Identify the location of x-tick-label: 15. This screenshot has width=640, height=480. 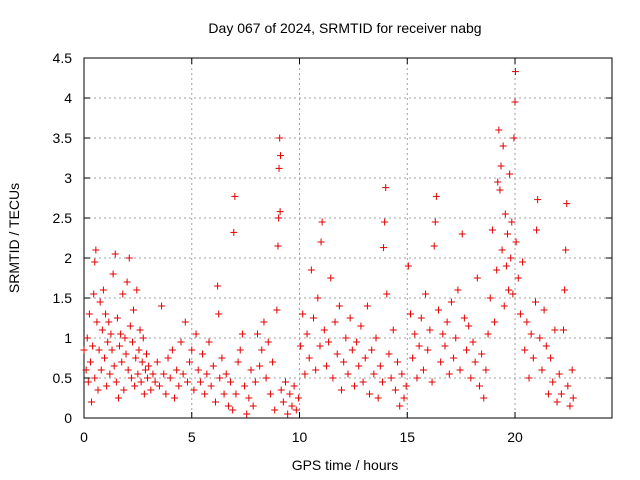
(407, 437).